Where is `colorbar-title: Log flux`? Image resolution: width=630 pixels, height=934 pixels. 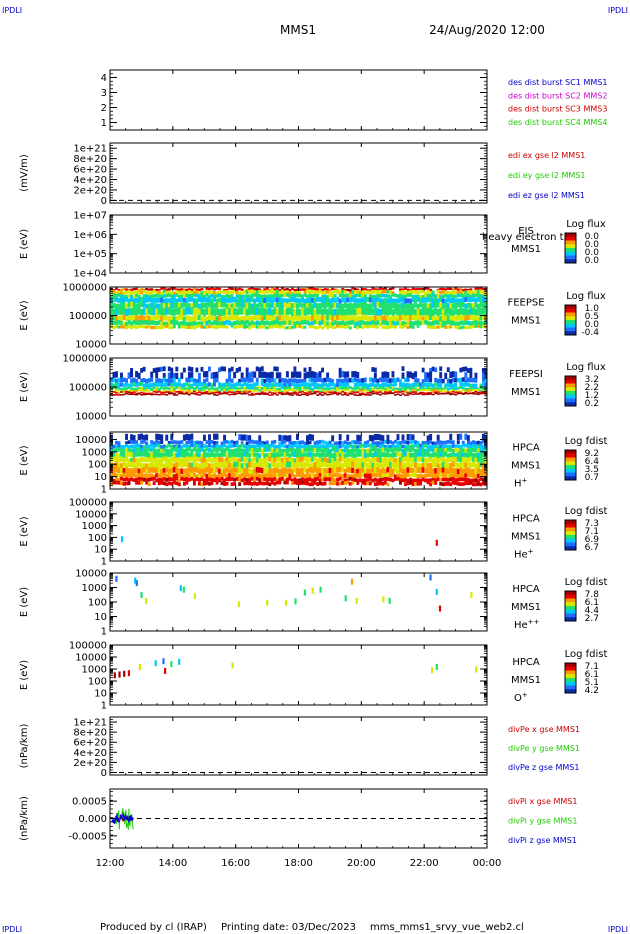 colorbar-title: Log flux is located at coordinates (586, 367).